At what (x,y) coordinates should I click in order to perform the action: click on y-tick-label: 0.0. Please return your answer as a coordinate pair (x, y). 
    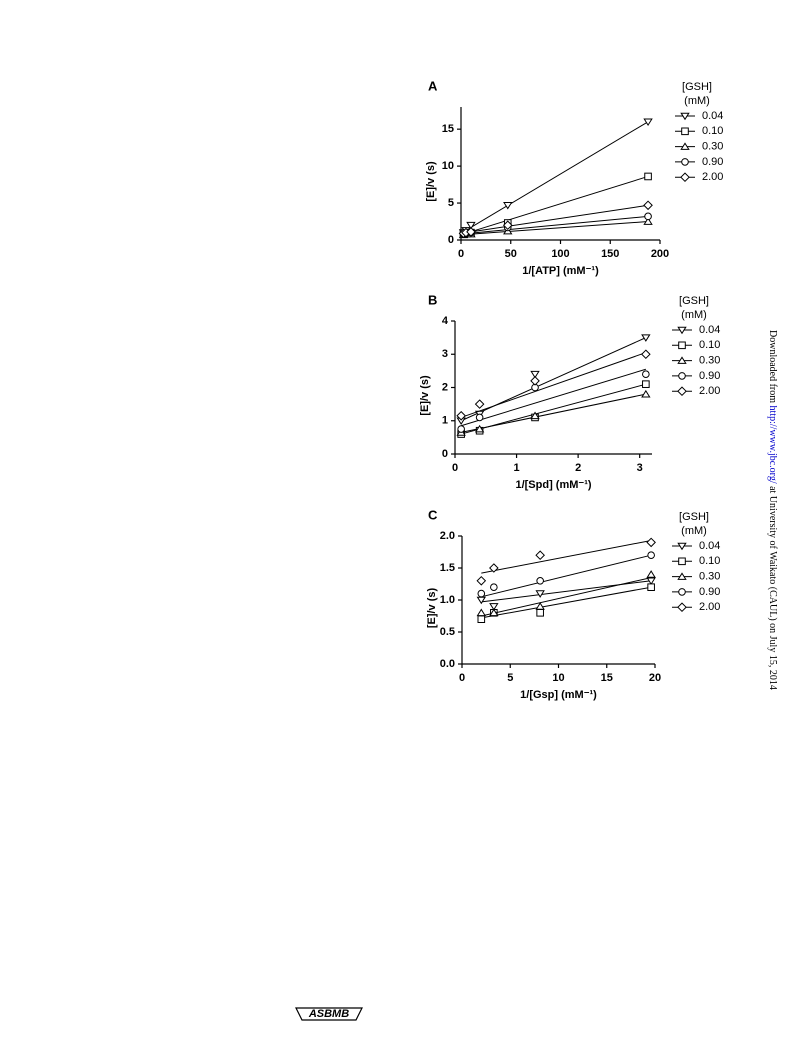
    Looking at the image, I should click on (447, 664).